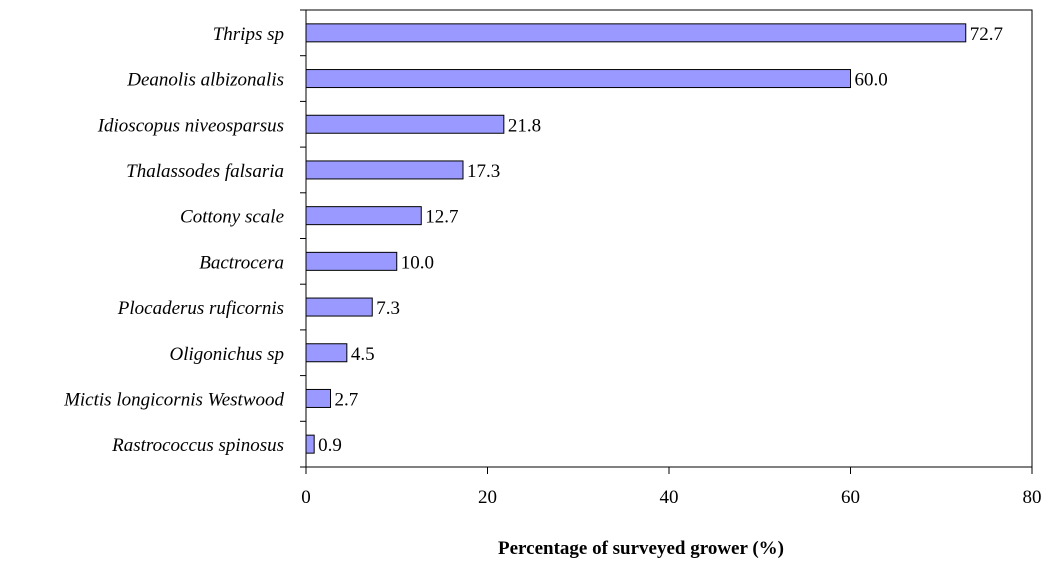 The image size is (1049, 565). What do you see at coordinates (1032, 497) in the screenshot?
I see `x-tick-label: 80` at bounding box center [1032, 497].